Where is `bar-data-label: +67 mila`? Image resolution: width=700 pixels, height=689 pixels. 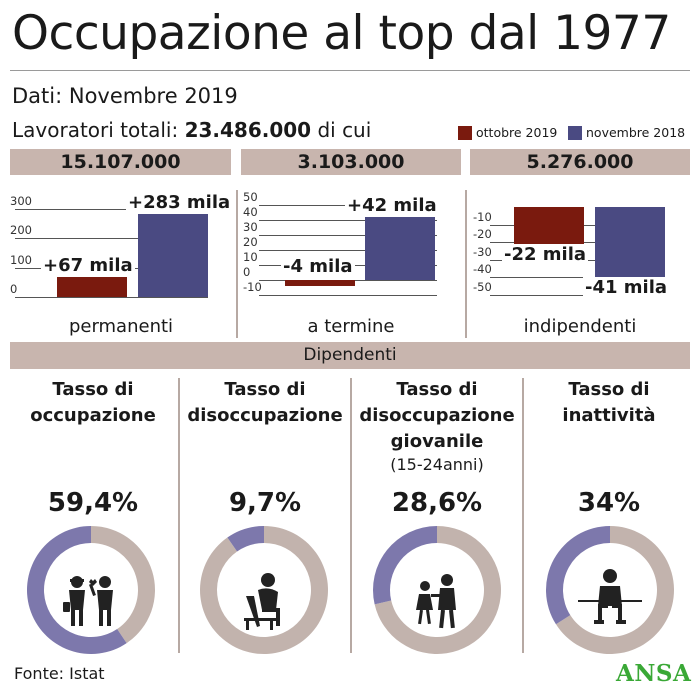 bar-data-label: +67 mila is located at coordinates (88, 266).